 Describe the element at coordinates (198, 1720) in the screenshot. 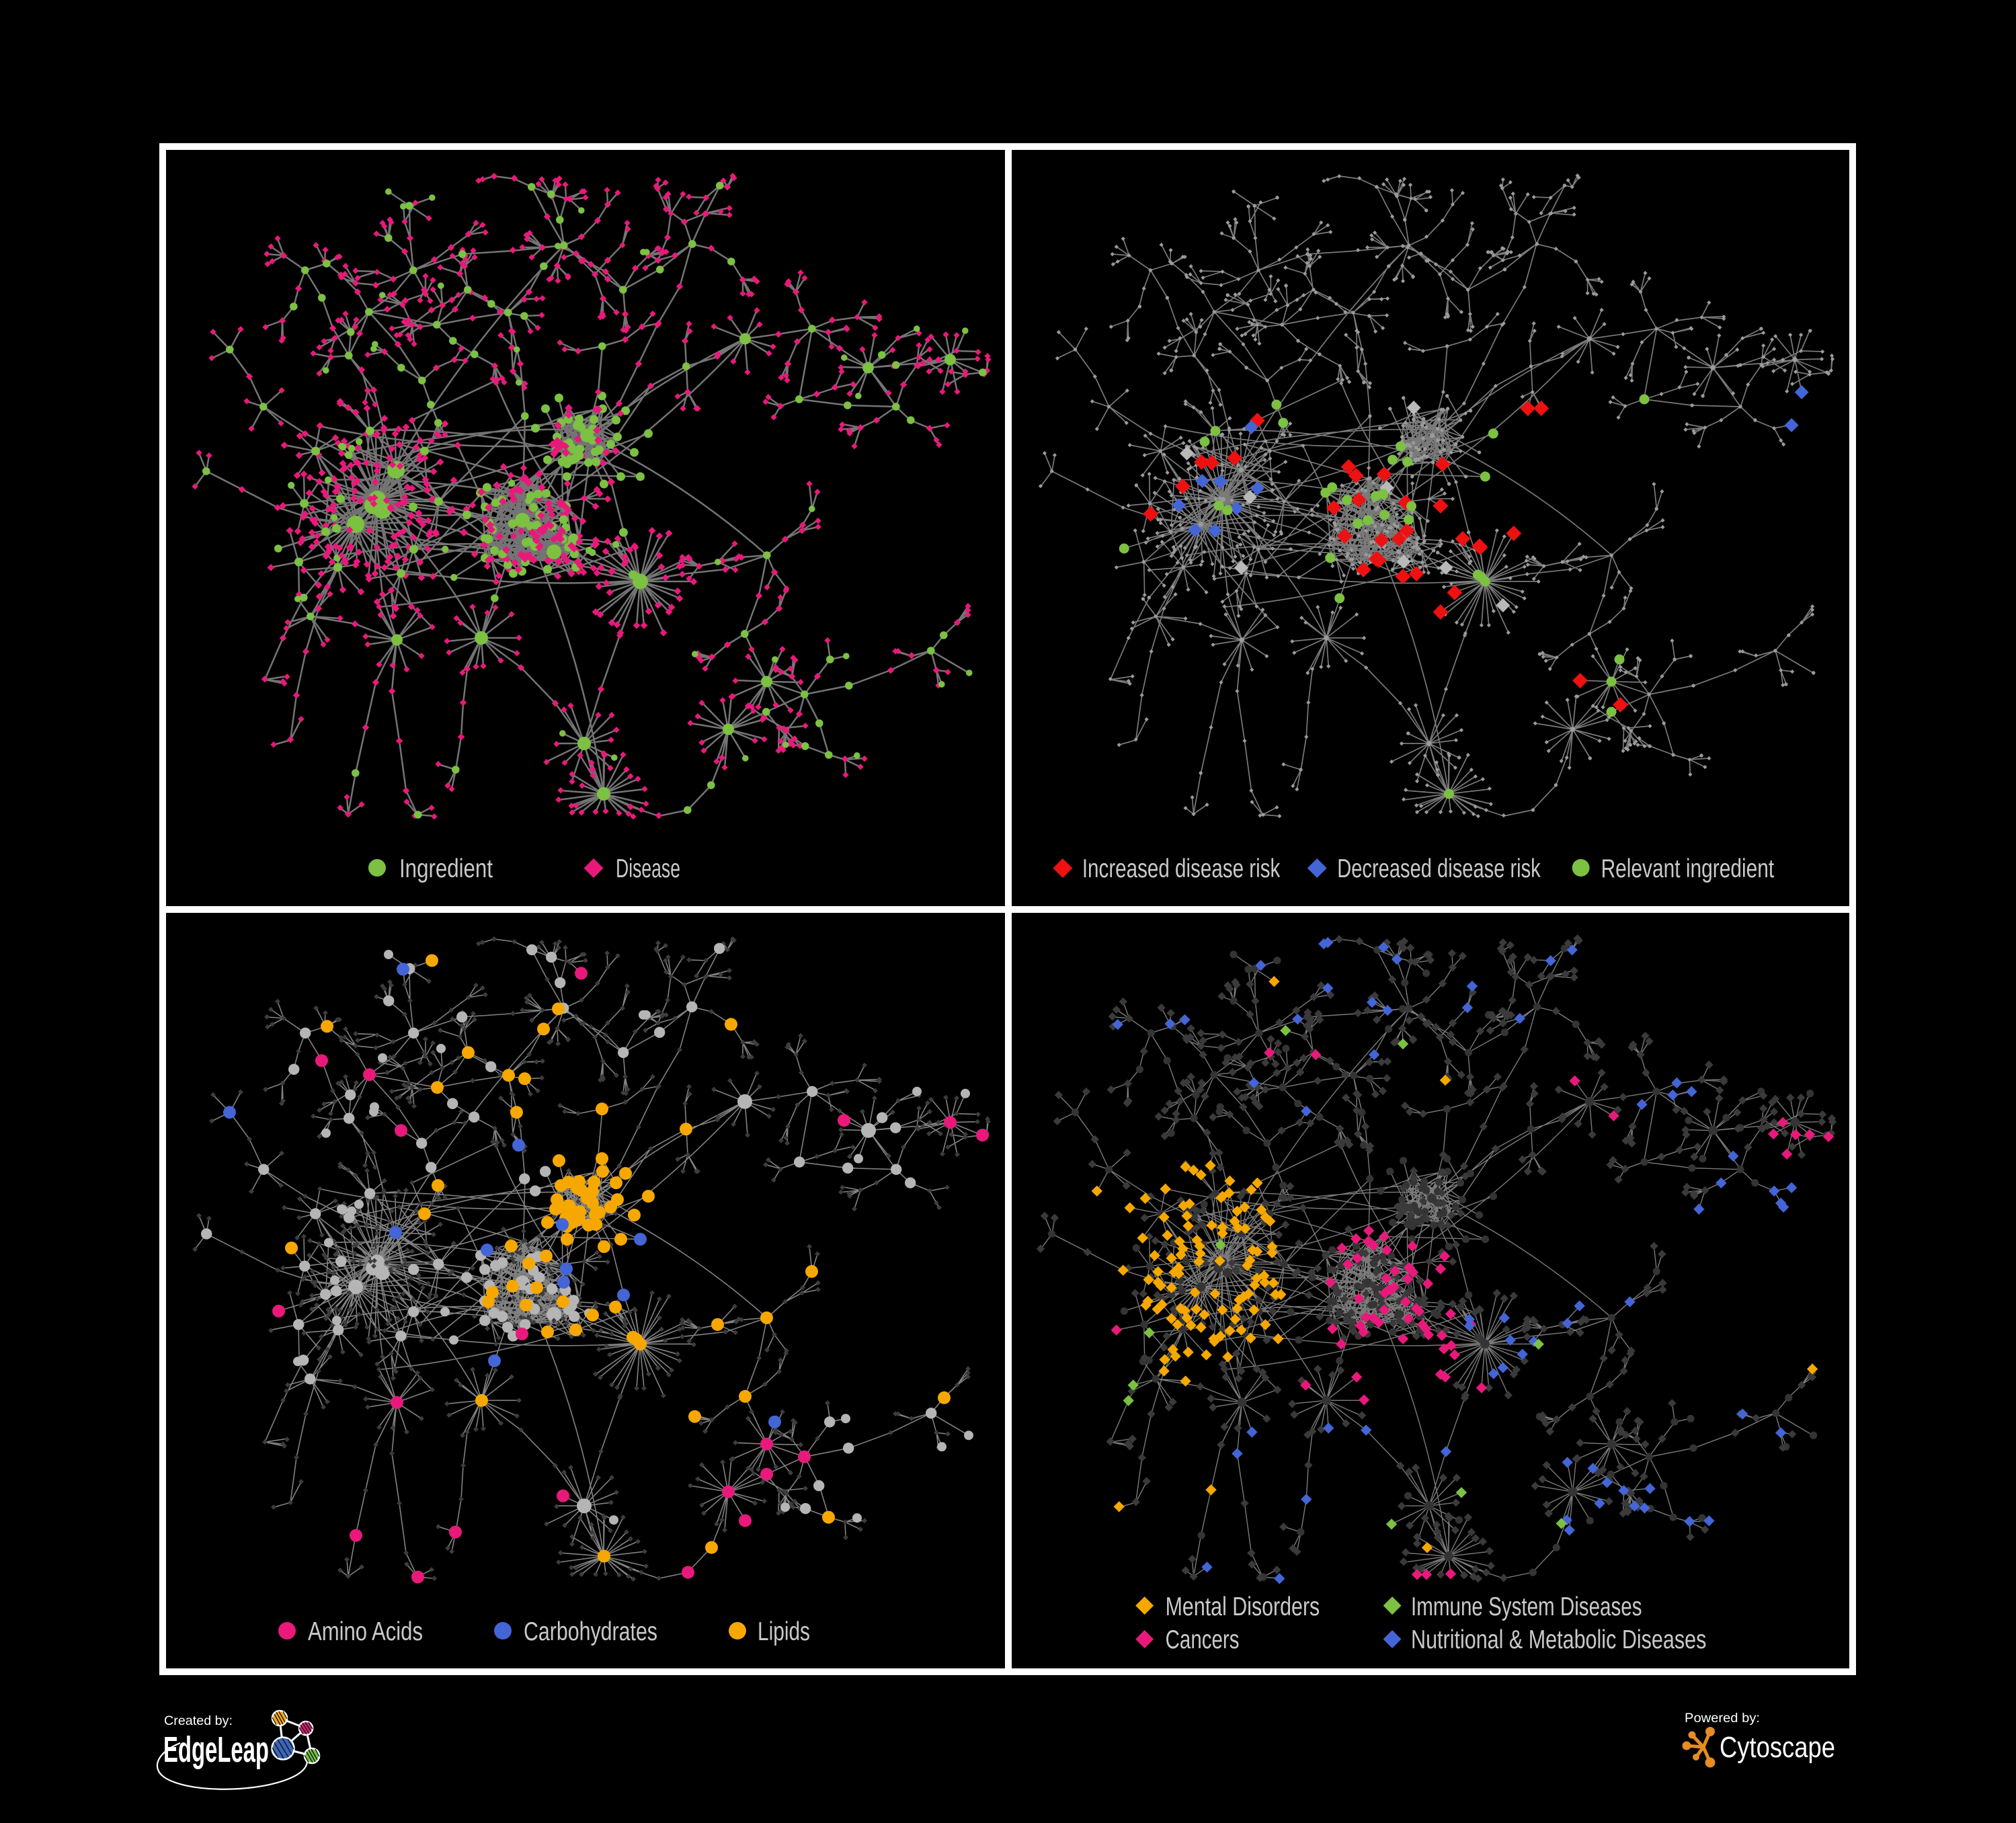

I see `svg-text: Created by:` at that location.